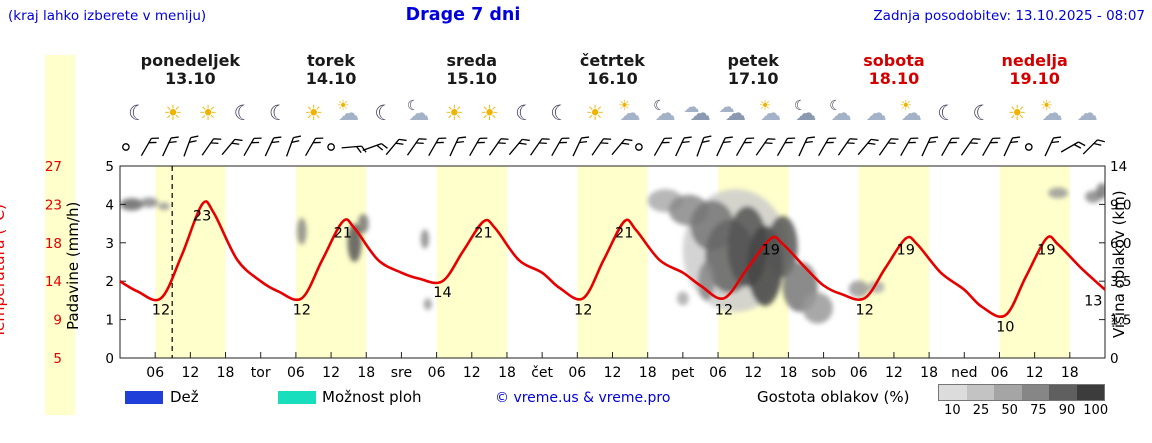  I want to click on moon-cloud-icon: ☾ ☁, so click(840, 111).